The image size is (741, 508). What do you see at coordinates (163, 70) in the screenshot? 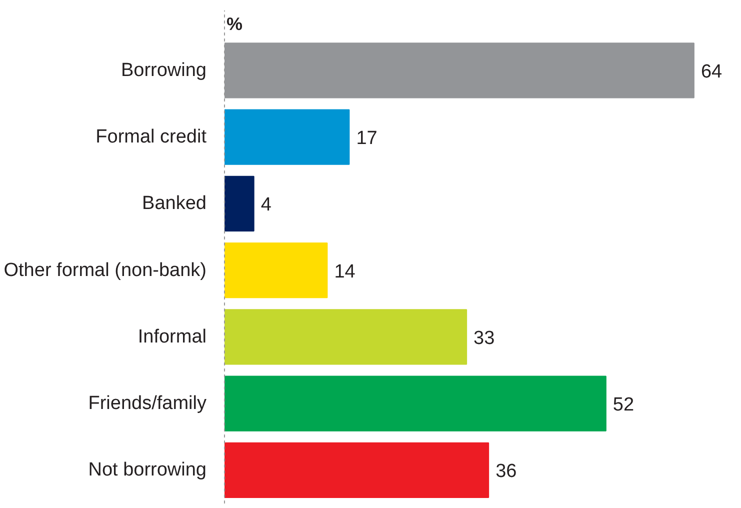
I see `y-tick-label: Borrowing` at bounding box center [163, 70].